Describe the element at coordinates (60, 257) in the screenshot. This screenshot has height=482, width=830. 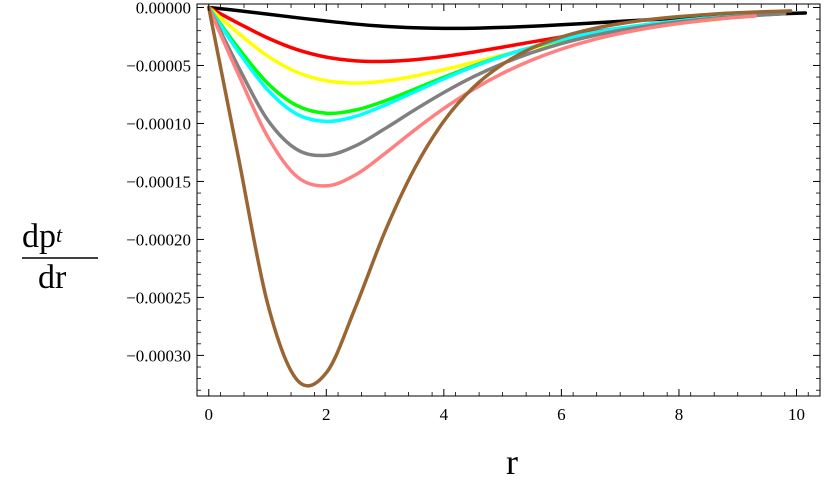
I see `y-axis-title: dpt dr` at that location.